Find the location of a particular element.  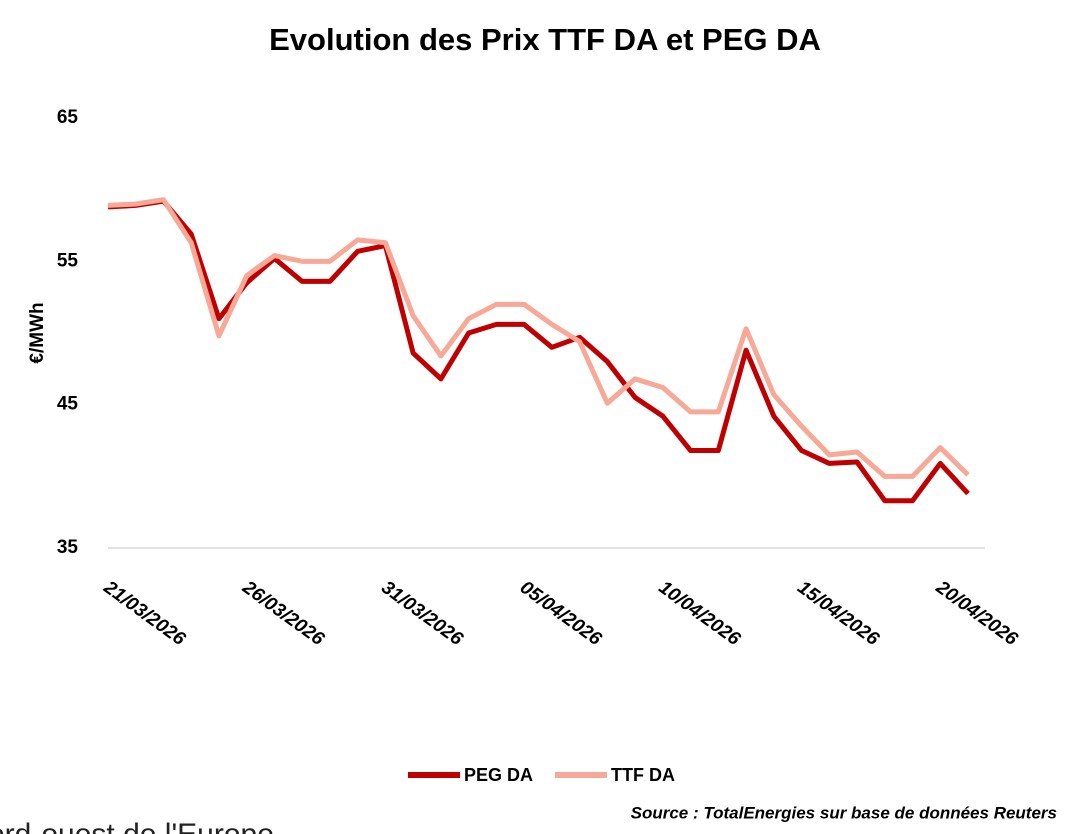

legend-label: PEG DA is located at coordinates (498, 775).